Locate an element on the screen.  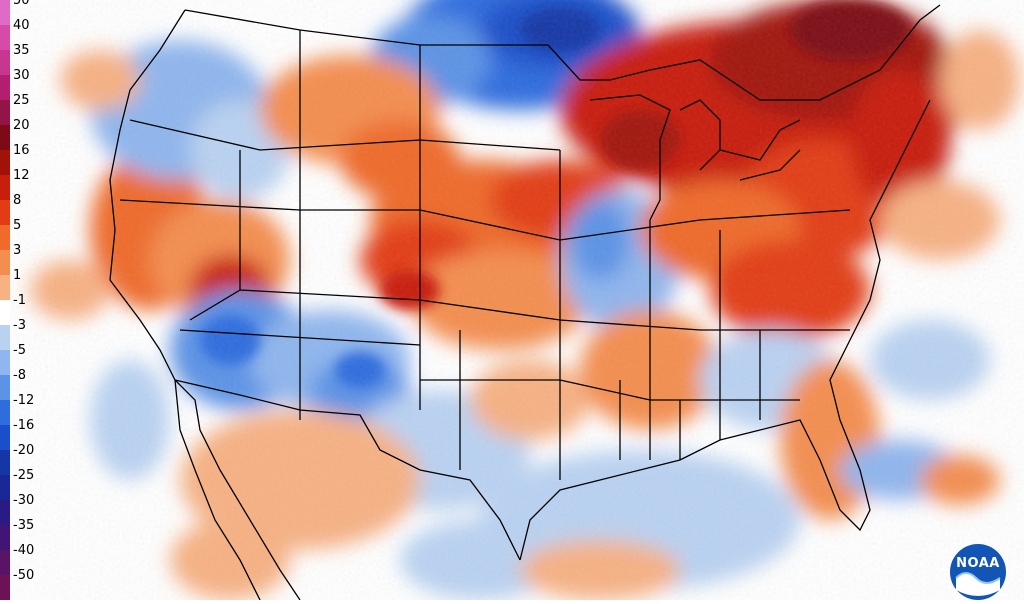
legend-label: 3 is located at coordinates (17, 250).